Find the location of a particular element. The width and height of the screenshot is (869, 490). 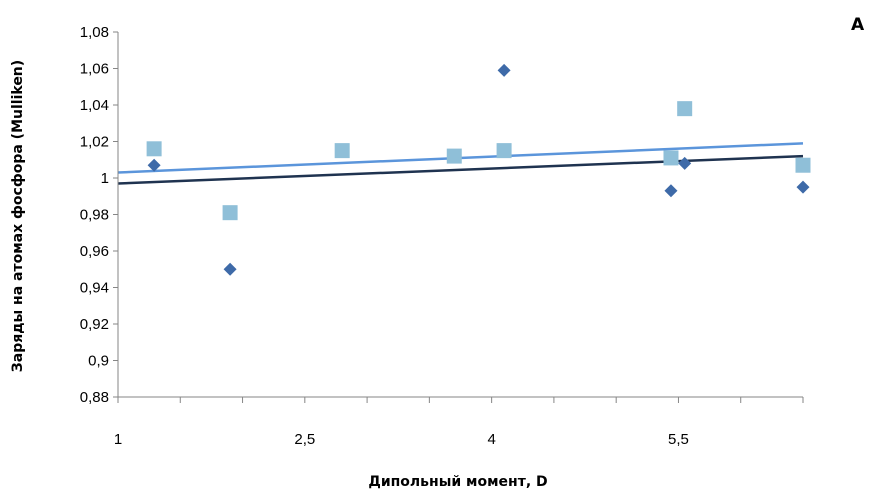

y-tick-label: 0,98 is located at coordinates (94, 215).